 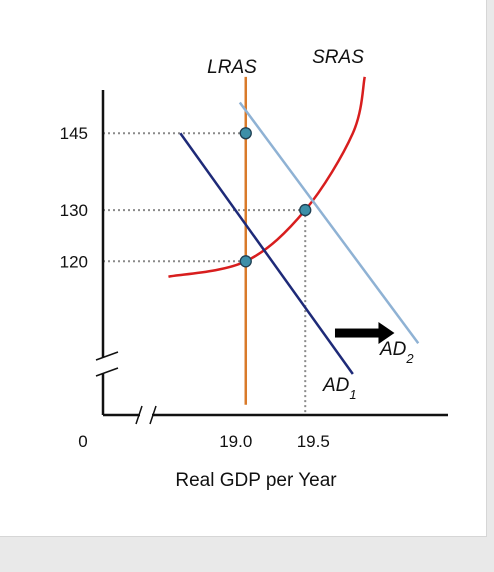 I want to click on label-ad1-subscript: 1, so click(x=352, y=394).